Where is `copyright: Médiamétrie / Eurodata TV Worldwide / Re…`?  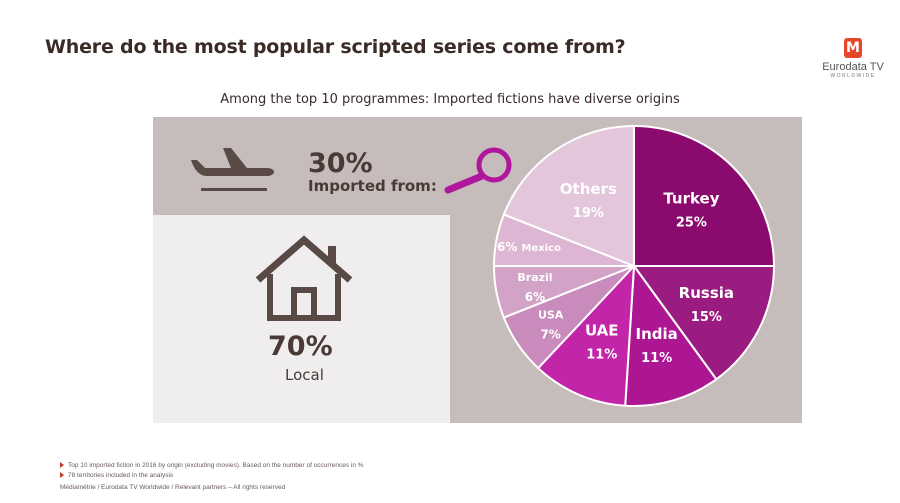 copyright: Médiamétrie / Eurodata TV Worldwide / Re… is located at coordinates (173, 487).